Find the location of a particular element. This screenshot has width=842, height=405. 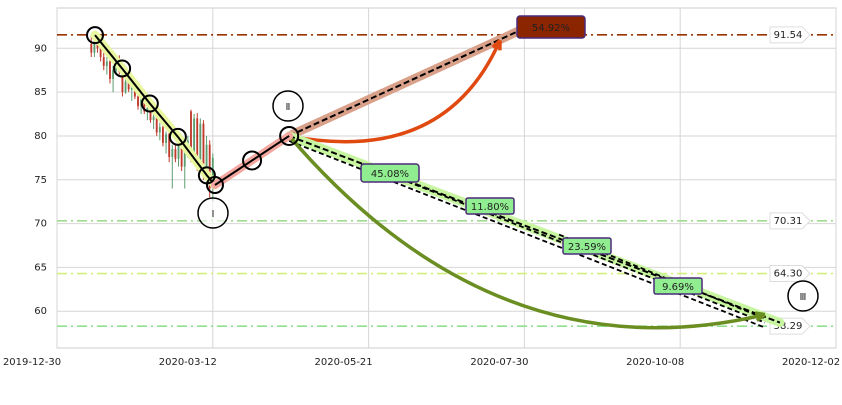

x-tick-label: 2020-10-08 is located at coordinates (655, 362).